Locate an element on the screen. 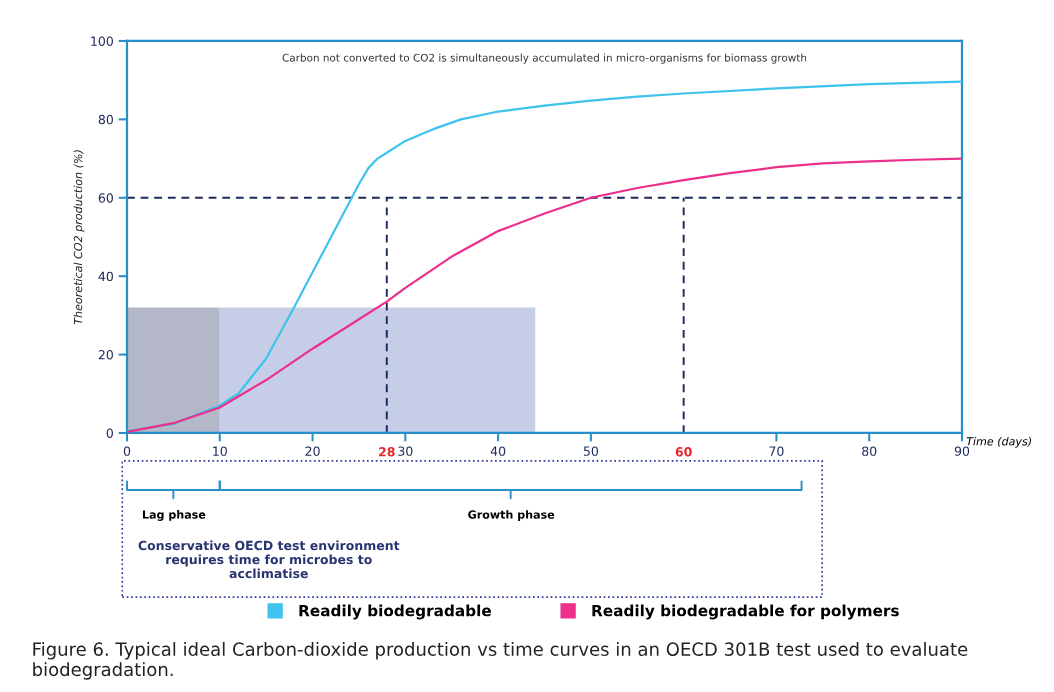 Image resolution: width=1054 pixels, height=692 pixels. x-tick-label: 0 is located at coordinates (127, 451).